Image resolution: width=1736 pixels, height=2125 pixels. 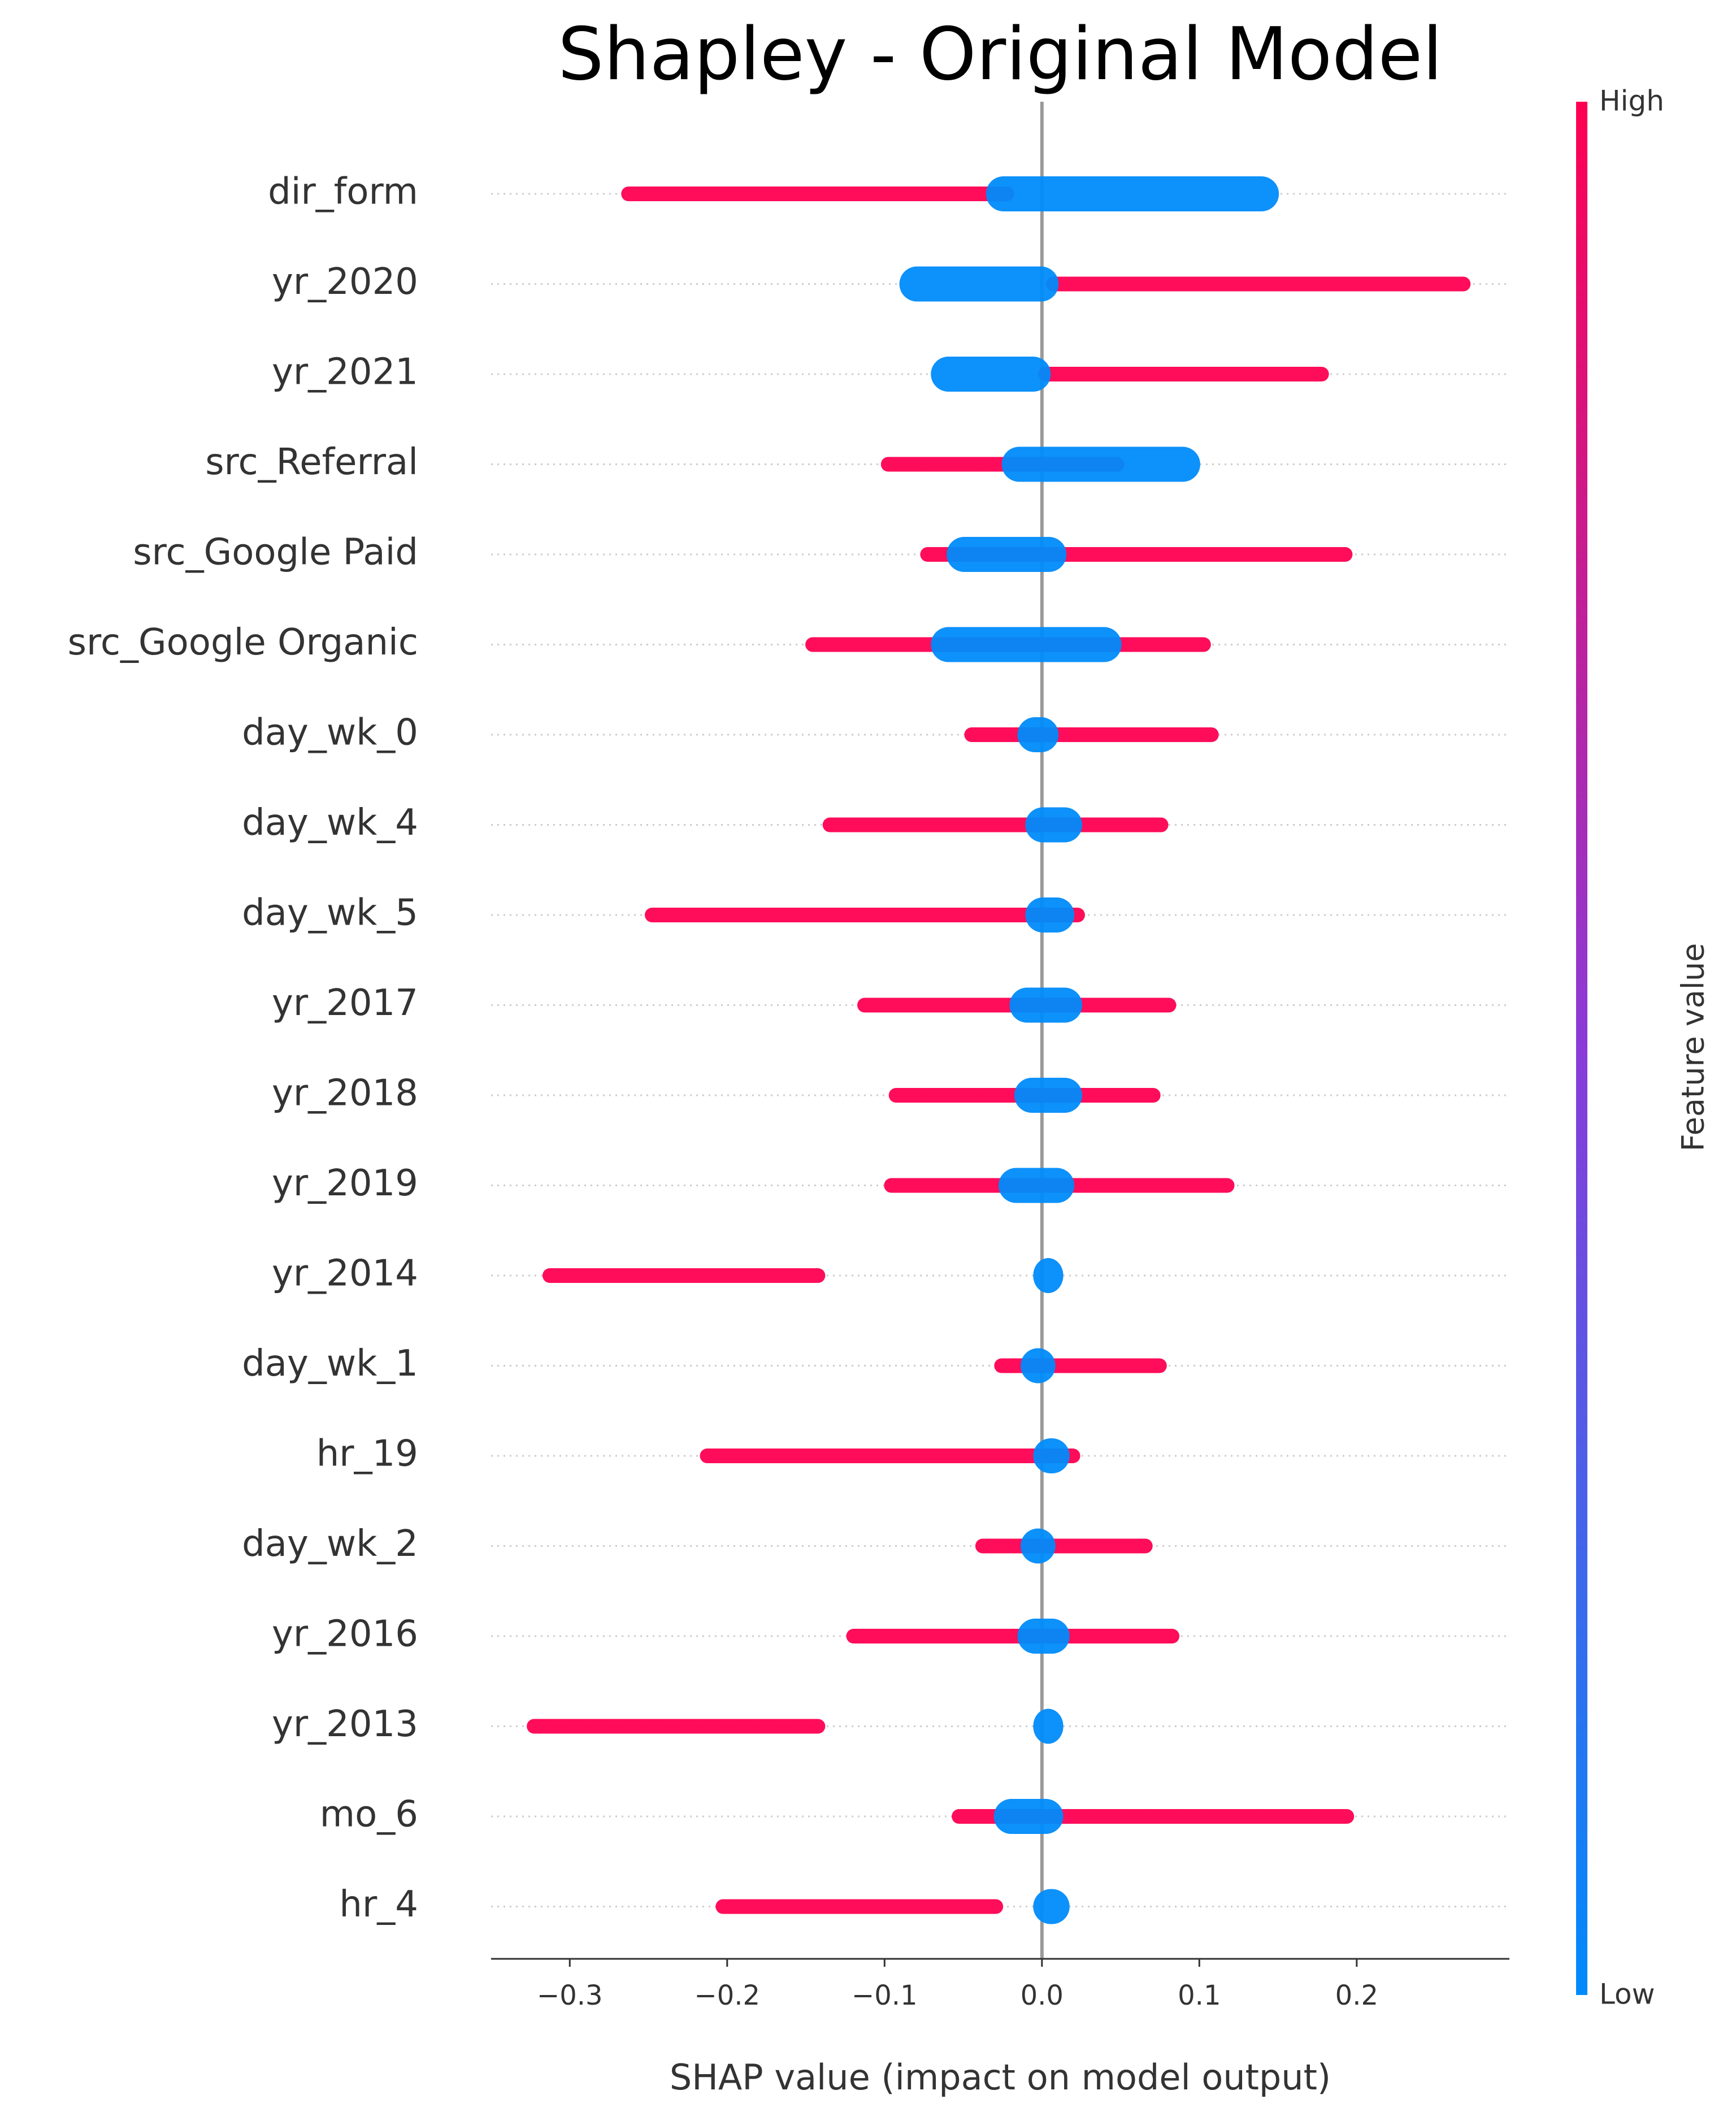 I want to click on y-tick-label: dir_form, so click(x=343, y=192).